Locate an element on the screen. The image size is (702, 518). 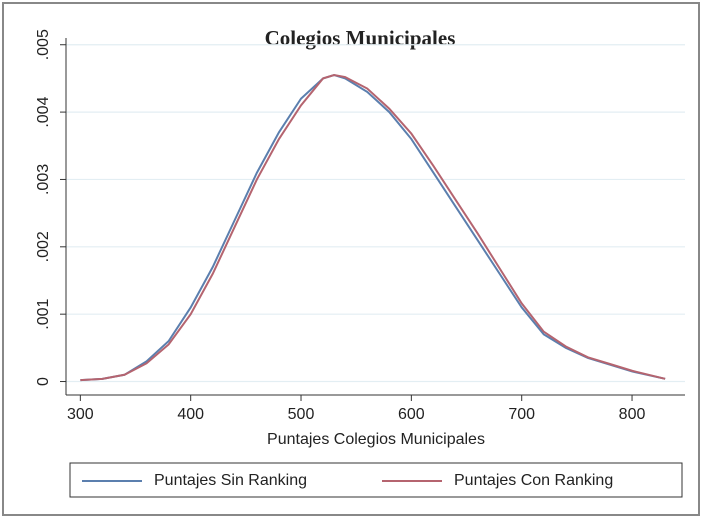
y-tick-label: .001 is located at coordinates (43, 313).